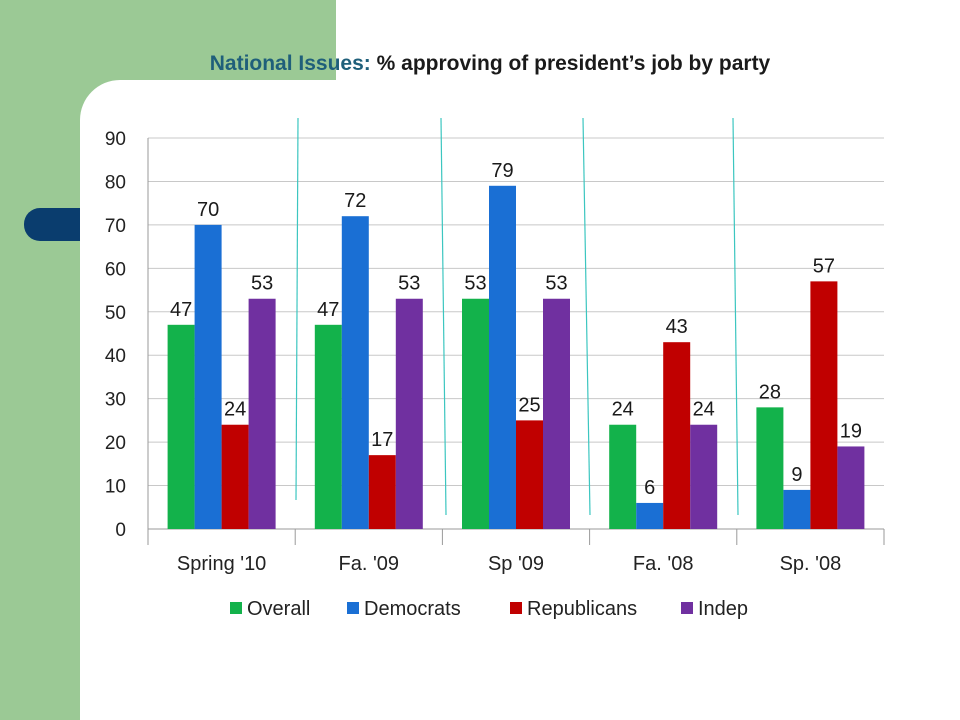  I want to click on data-label: 9, so click(796, 475).